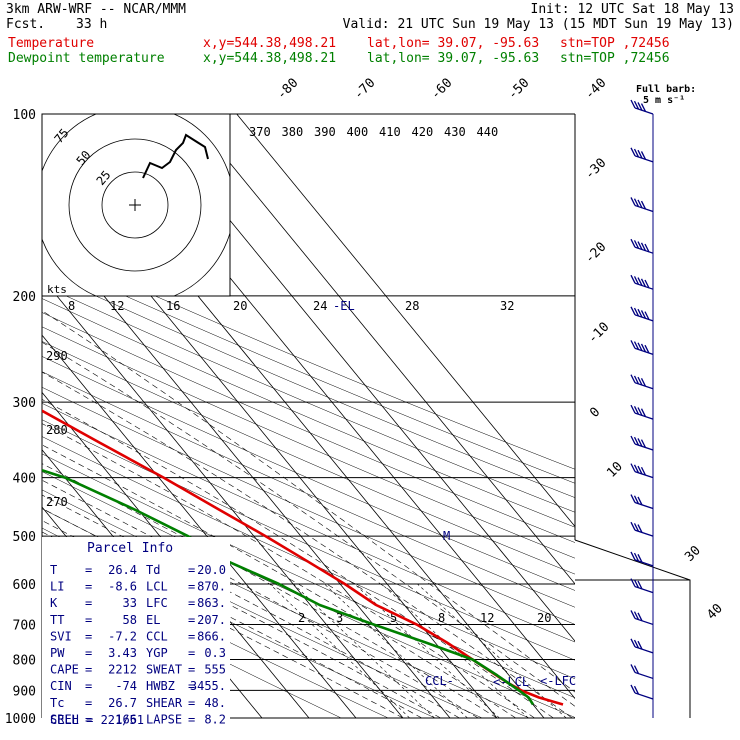  I want to click on forecast-hour: 33 h, so click(92, 24).